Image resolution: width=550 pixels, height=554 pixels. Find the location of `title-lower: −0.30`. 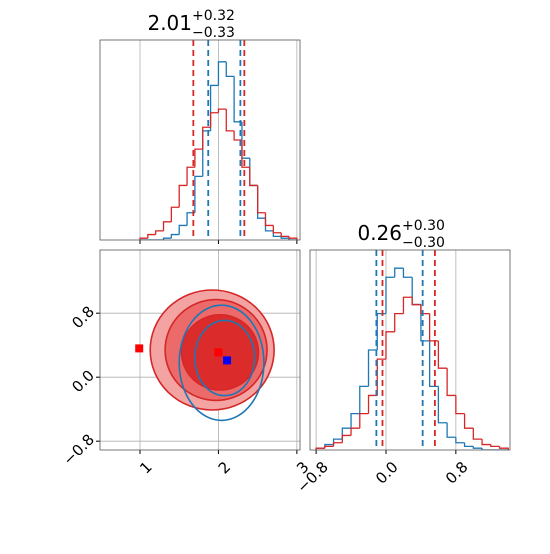

title-lower: −0.30 is located at coordinates (423, 243).